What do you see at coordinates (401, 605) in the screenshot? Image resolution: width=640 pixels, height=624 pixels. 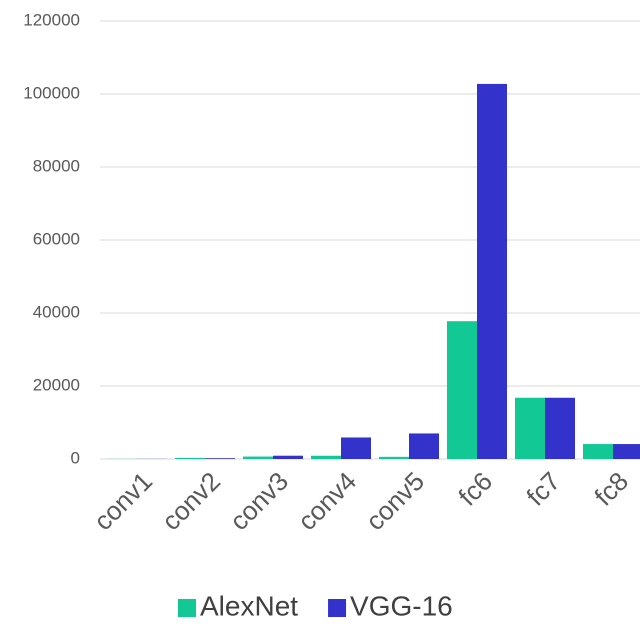 I see `legend-label: VGG-16` at bounding box center [401, 605].